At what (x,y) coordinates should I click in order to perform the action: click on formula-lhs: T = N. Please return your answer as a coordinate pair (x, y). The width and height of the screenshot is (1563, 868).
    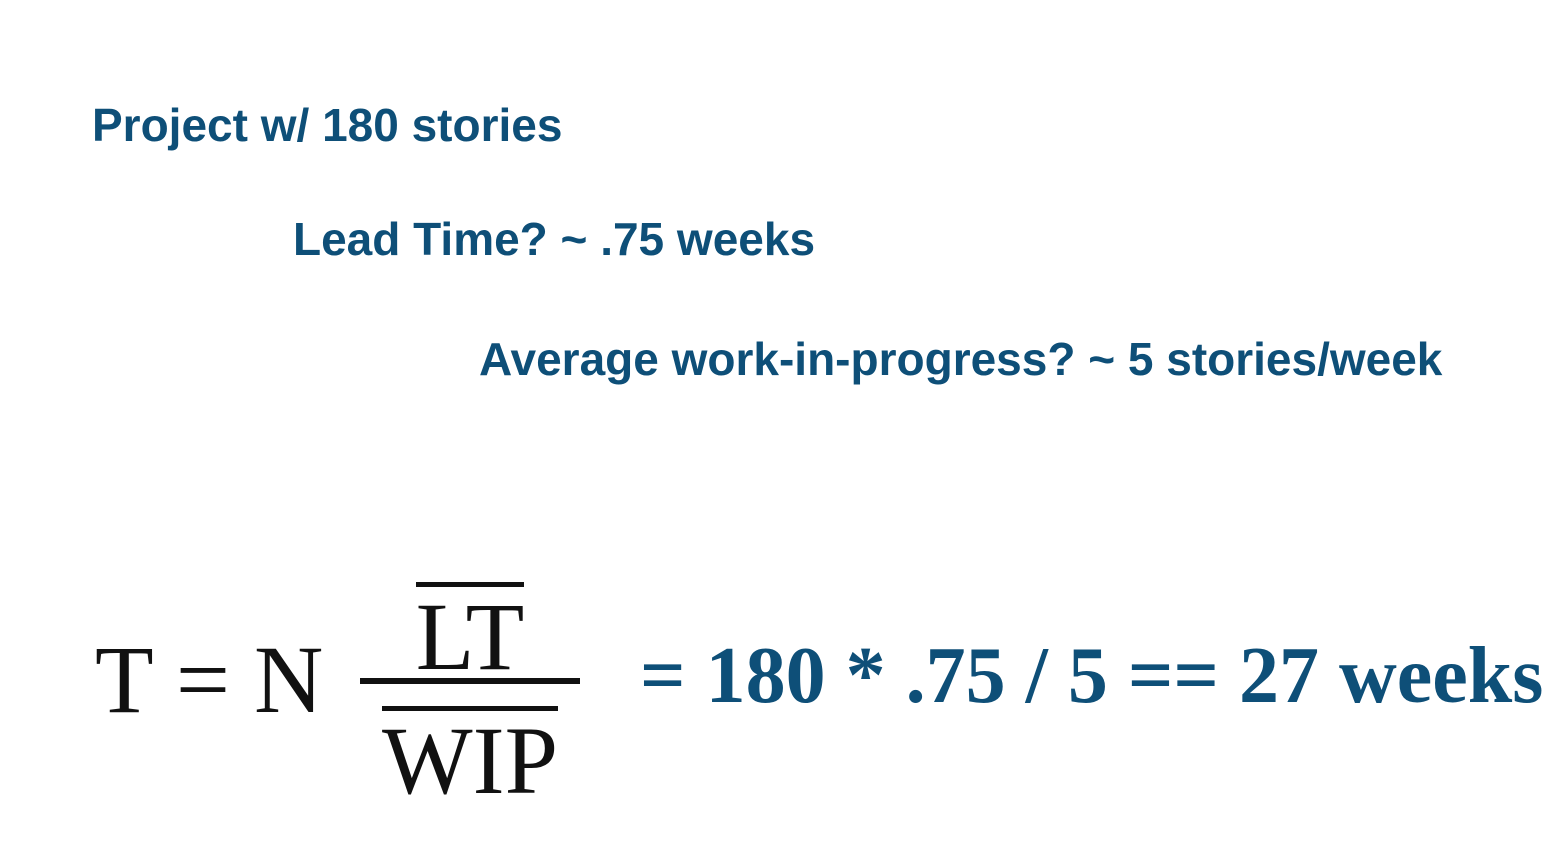
    Looking at the image, I should click on (209, 679).